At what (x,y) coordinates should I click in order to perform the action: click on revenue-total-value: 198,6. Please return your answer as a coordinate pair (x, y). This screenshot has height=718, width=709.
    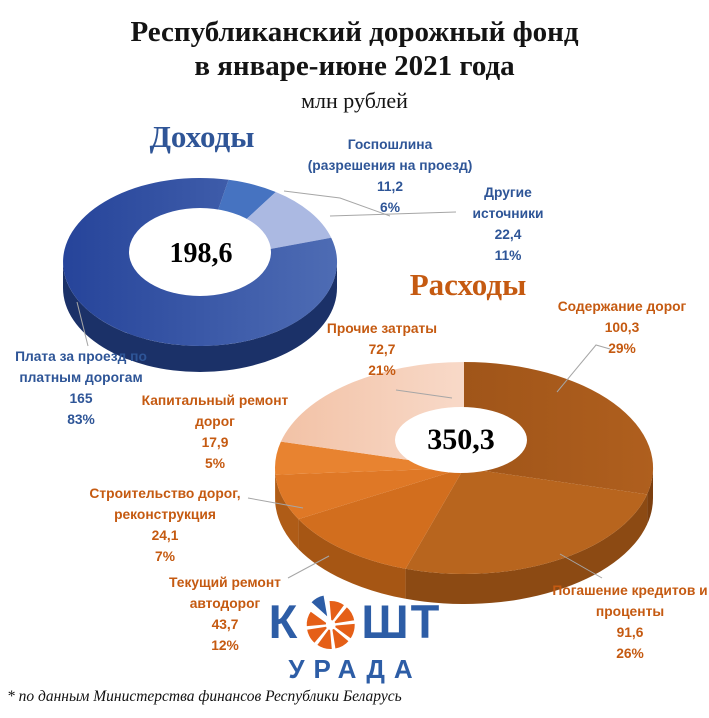
    Looking at the image, I should click on (201, 253).